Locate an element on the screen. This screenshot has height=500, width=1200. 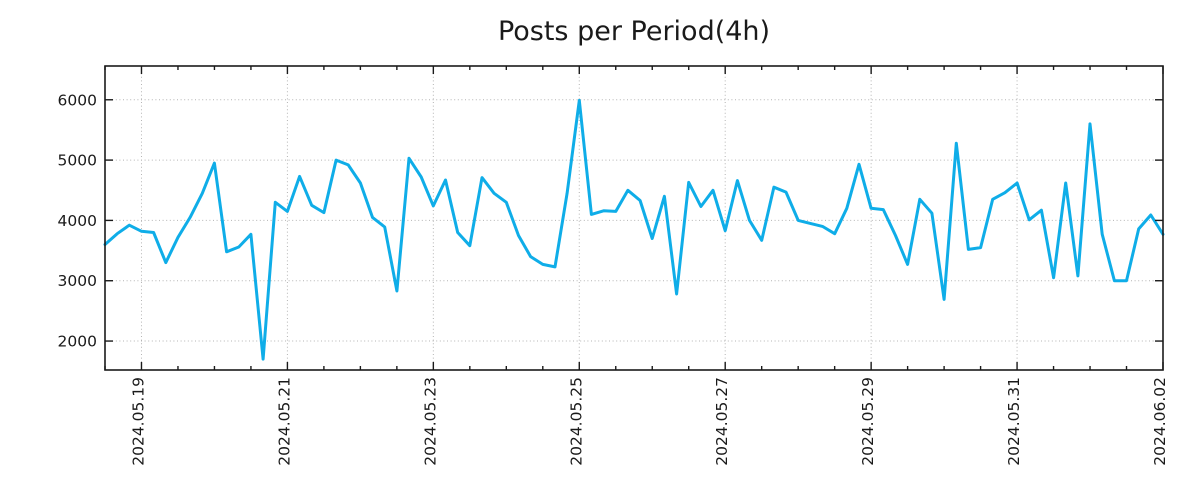
y-tick-label: 5000 is located at coordinates (77, 161).